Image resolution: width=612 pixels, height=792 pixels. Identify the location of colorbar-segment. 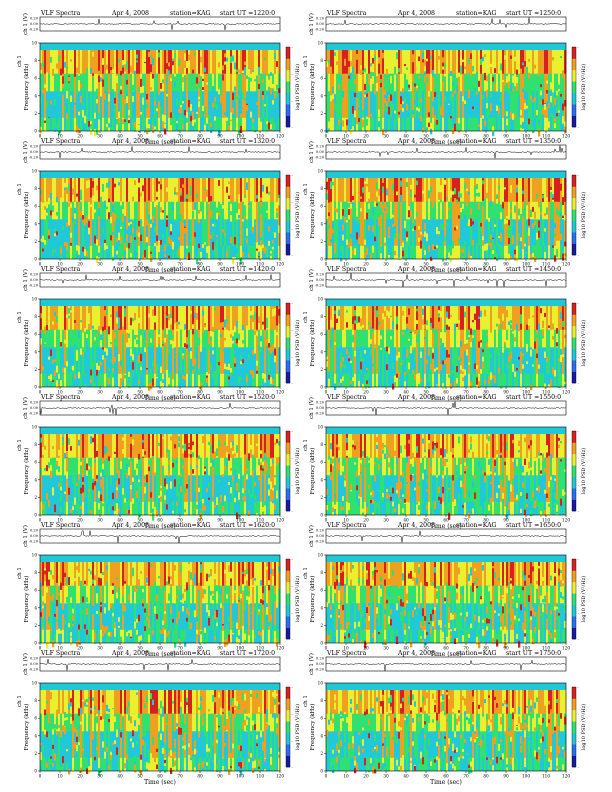
(574, 87).